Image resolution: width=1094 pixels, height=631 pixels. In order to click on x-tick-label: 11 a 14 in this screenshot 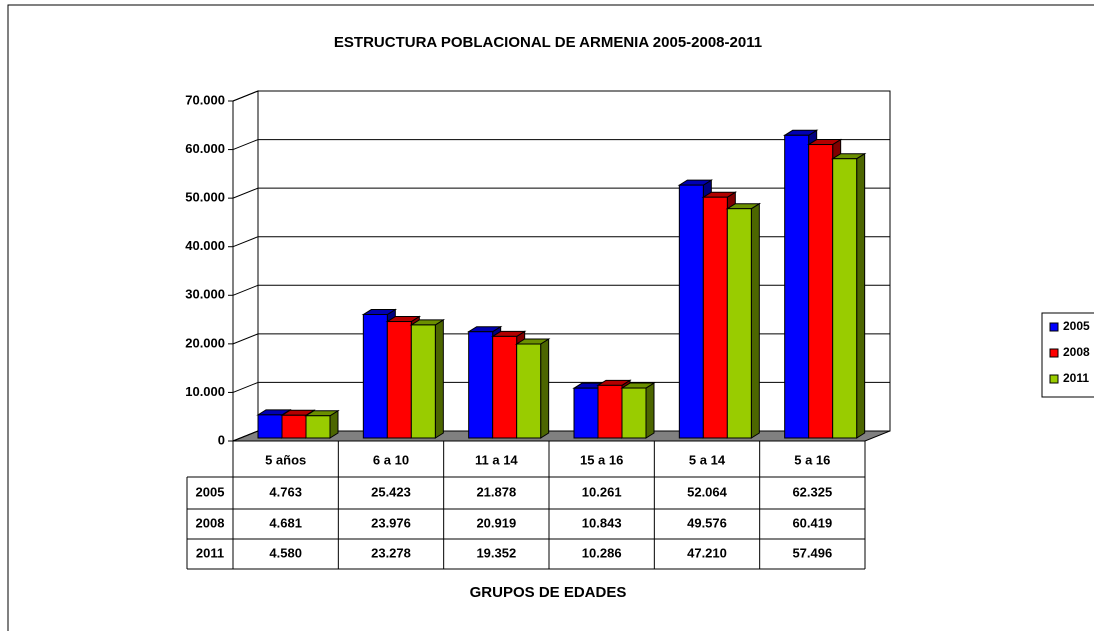, I will do `click(496, 459)`.